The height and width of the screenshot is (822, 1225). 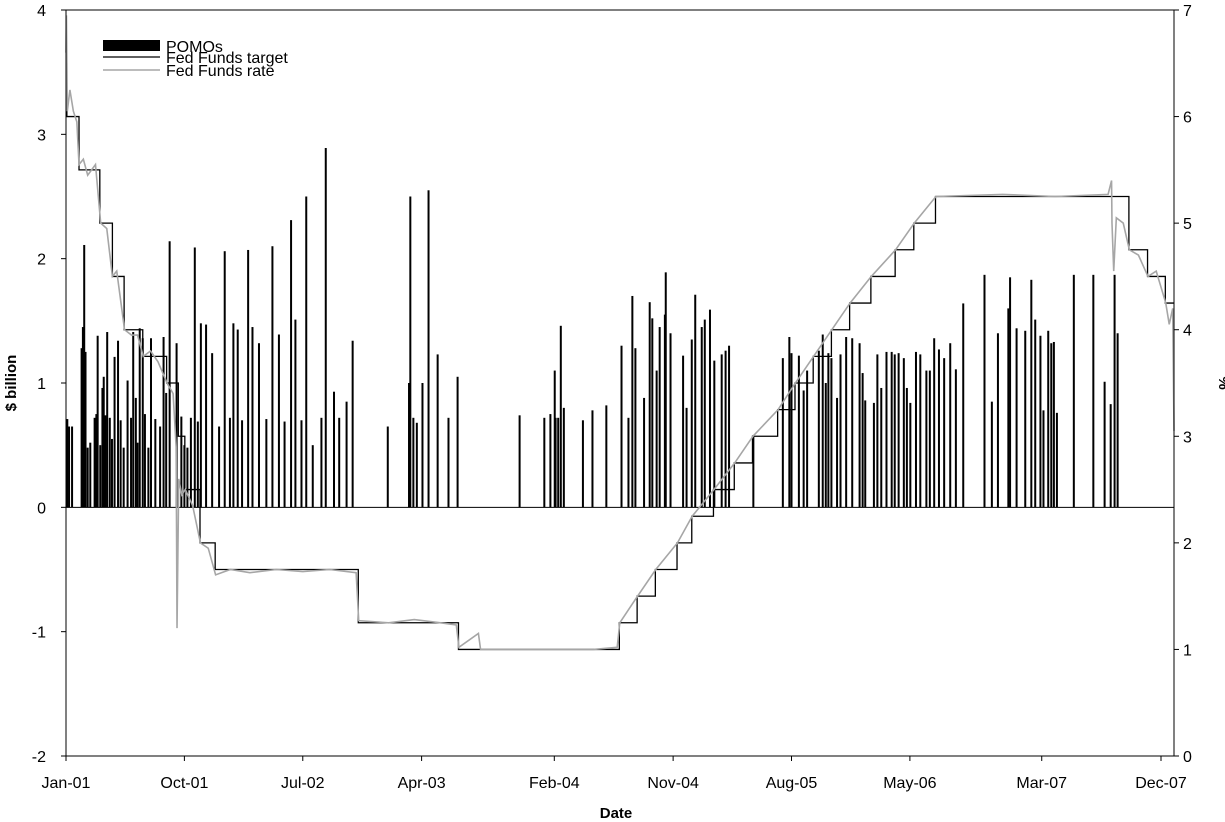 What do you see at coordinates (194, 47) in the screenshot?
I see `legend-label-pomos: POMOs` at bounding box center [194, 47].